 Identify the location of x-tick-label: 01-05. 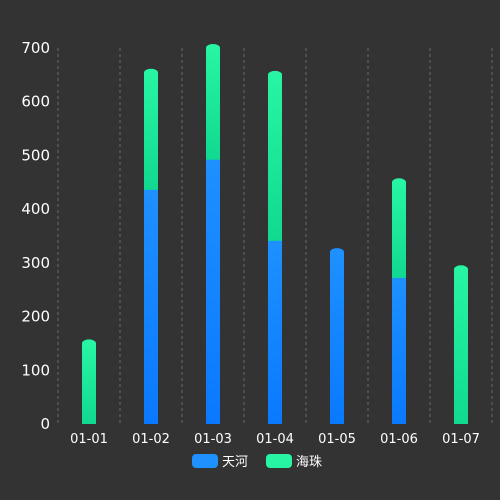
(337, 439).